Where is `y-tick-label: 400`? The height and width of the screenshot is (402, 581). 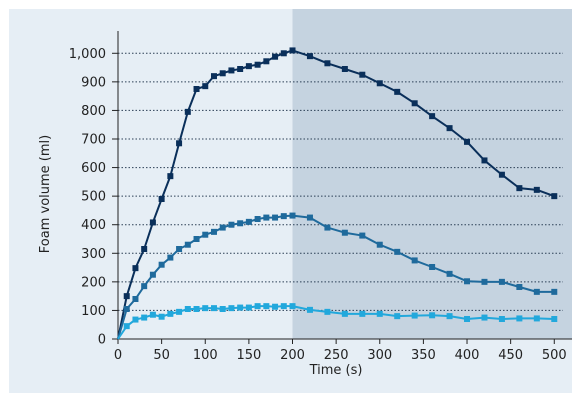
y-tick-label: 400 is located at coordinates (93, 225).